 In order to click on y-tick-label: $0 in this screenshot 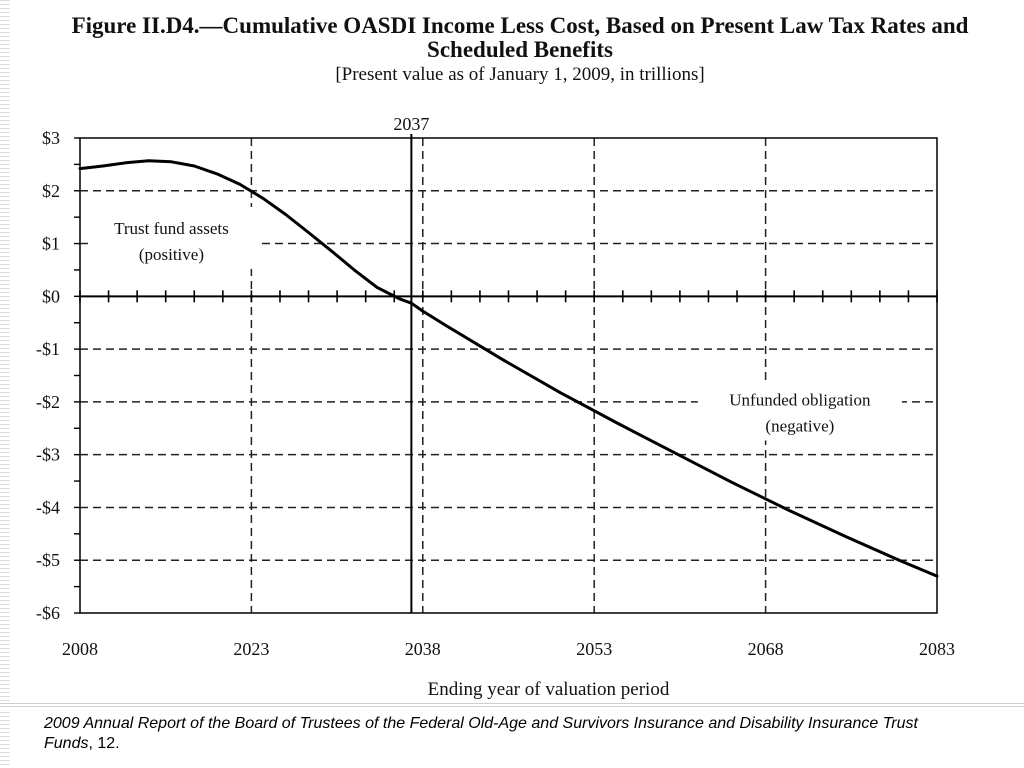, I will do `click(51, 296)`.